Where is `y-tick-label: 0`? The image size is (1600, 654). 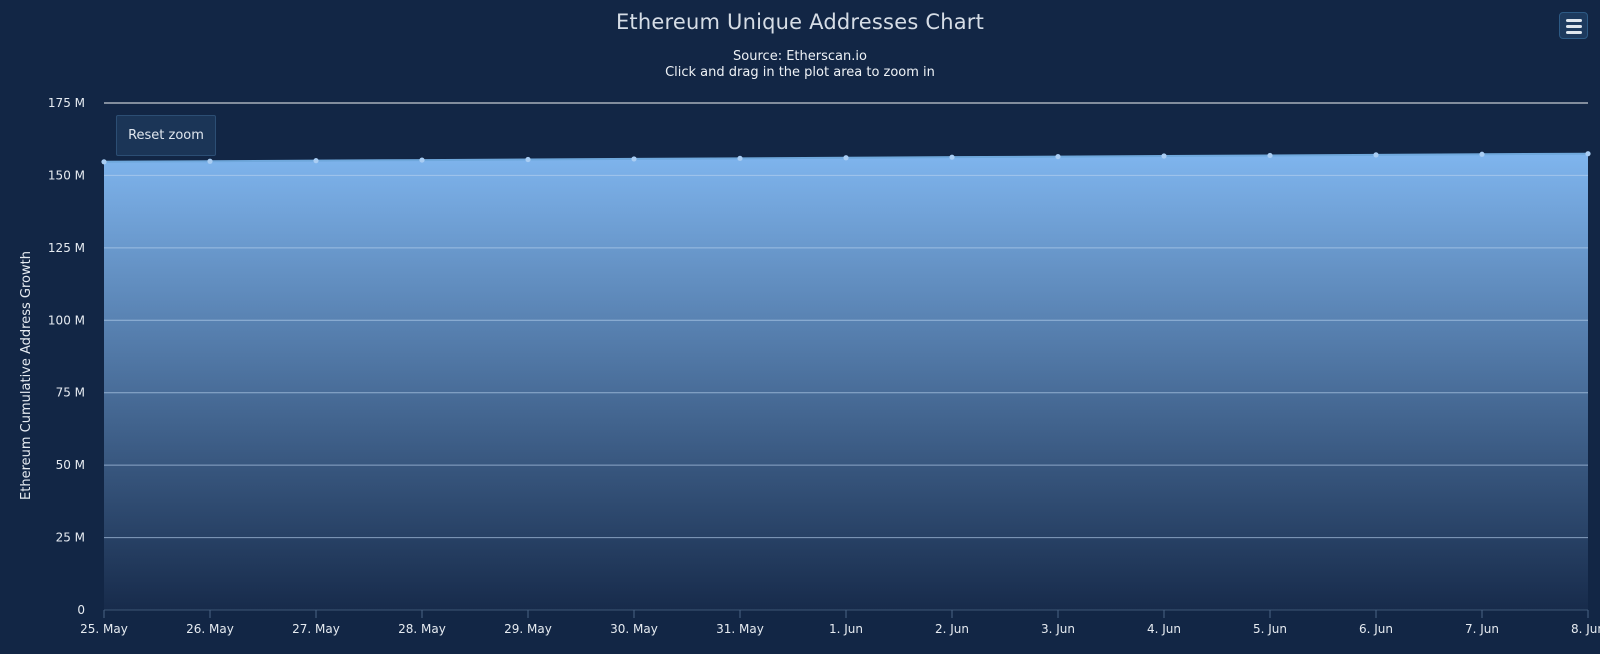 y-tick-label: 0 is located at coordinates (81, 610).